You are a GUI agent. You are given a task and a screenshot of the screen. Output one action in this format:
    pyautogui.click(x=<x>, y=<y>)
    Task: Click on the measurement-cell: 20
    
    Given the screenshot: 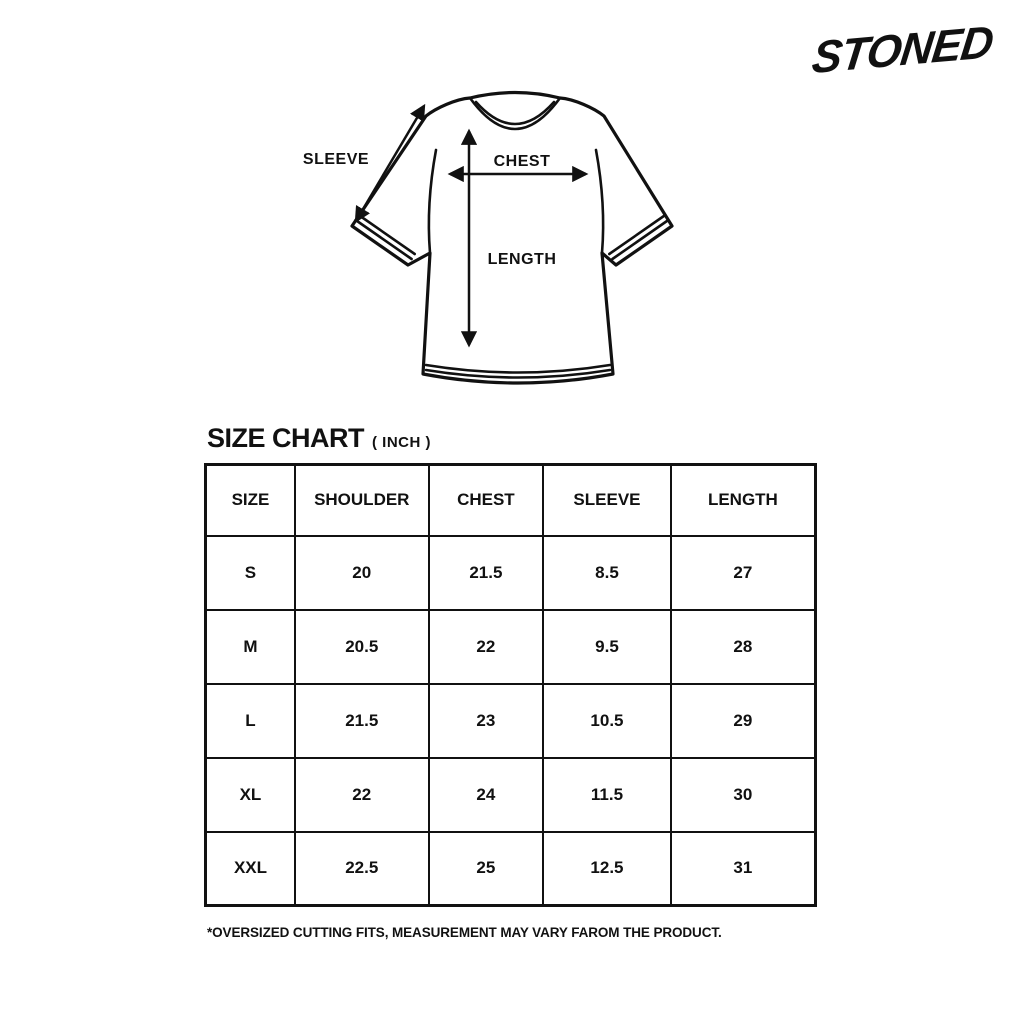 What is the action you would take?
    pyautogui.click(x=361, y=572)
    